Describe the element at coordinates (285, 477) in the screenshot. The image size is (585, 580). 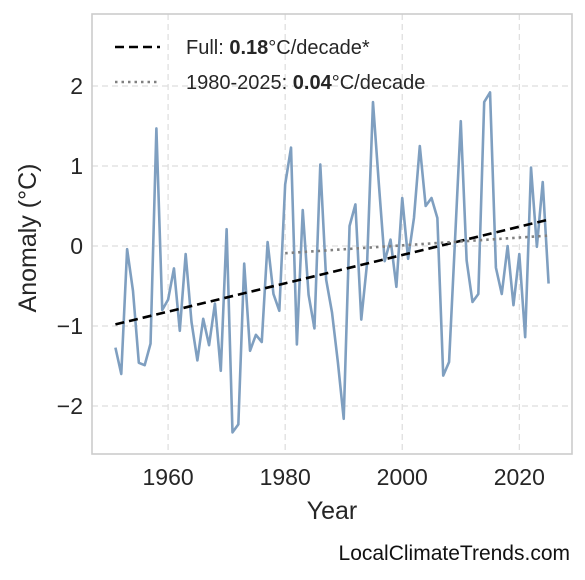
I see `x-tick-label: 1980` at that location.